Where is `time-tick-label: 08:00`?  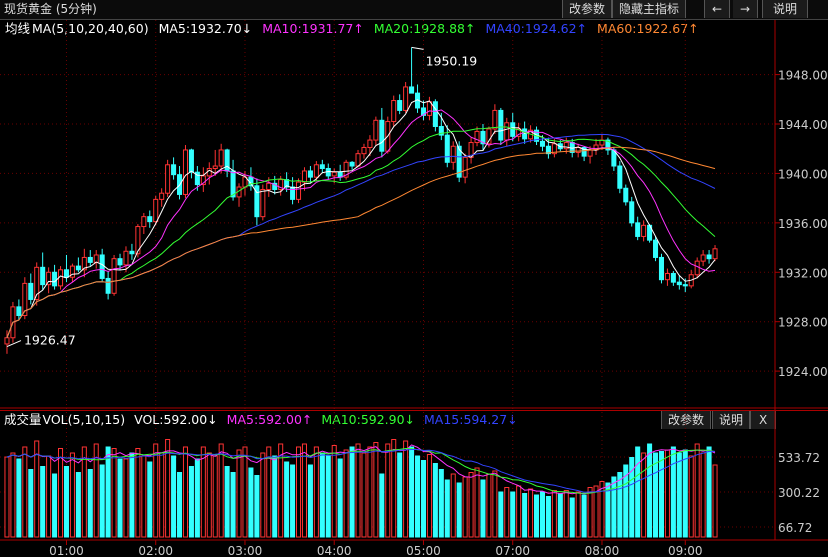 time-tick-label: 08:00 is located at coordinates (602, 550).